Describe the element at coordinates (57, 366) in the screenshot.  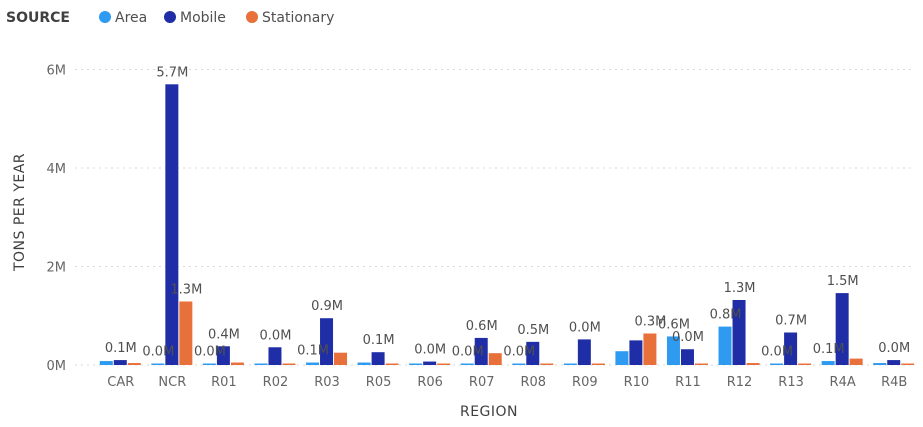
I see `y-tick-label: 0M` at that location.